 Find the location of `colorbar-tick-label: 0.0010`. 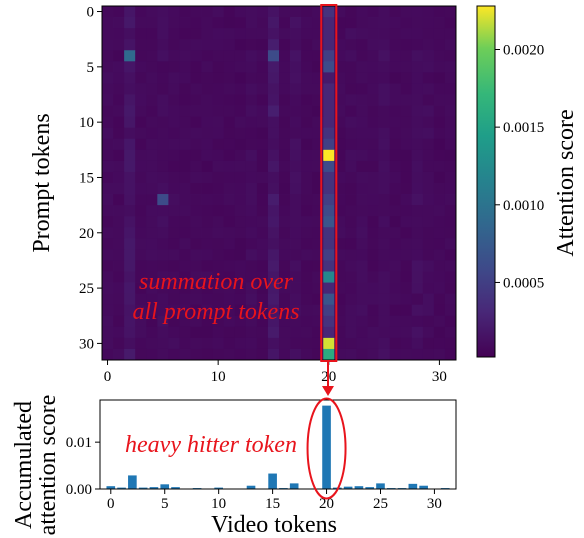

colorbar-tick-label: 0.0010 is located at coordinates (523, 206).